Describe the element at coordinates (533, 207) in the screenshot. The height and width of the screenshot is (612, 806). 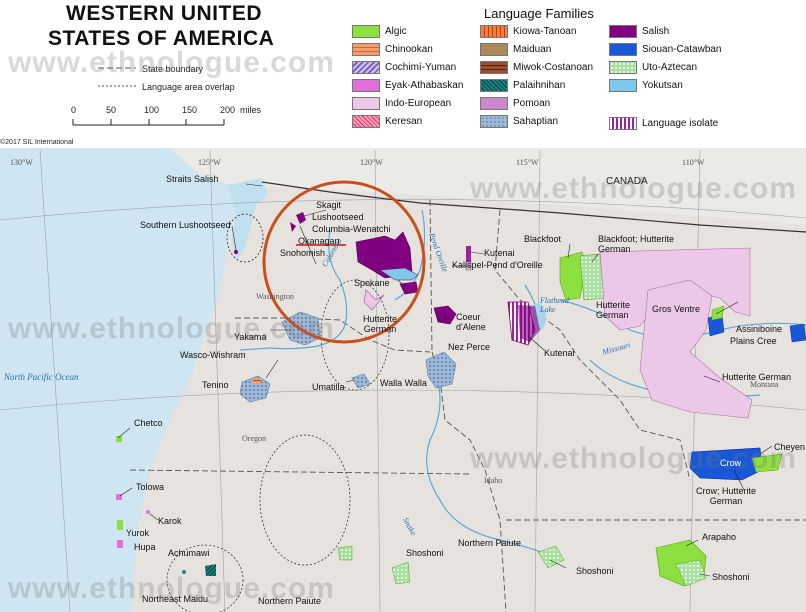
I see `canada-us-border` at that location.